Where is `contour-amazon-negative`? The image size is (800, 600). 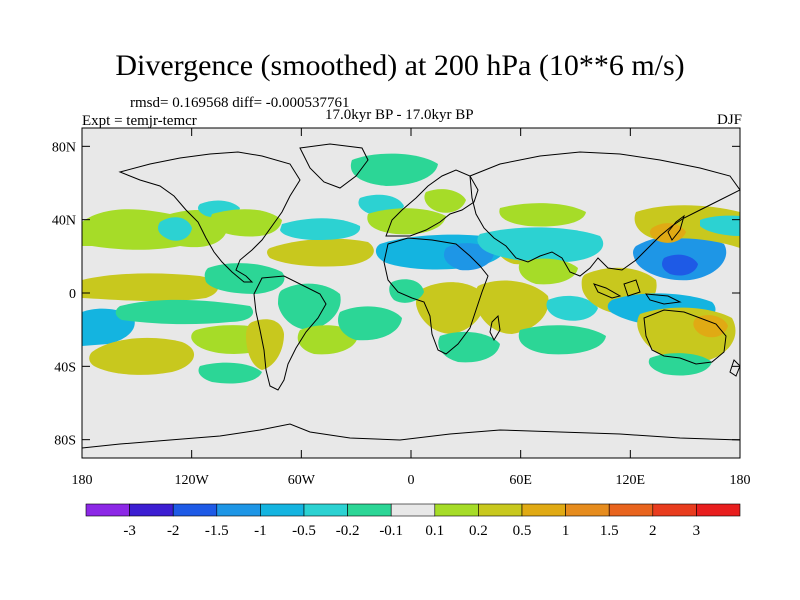
contour-amazon-negative is located at coordinates (309, 306).